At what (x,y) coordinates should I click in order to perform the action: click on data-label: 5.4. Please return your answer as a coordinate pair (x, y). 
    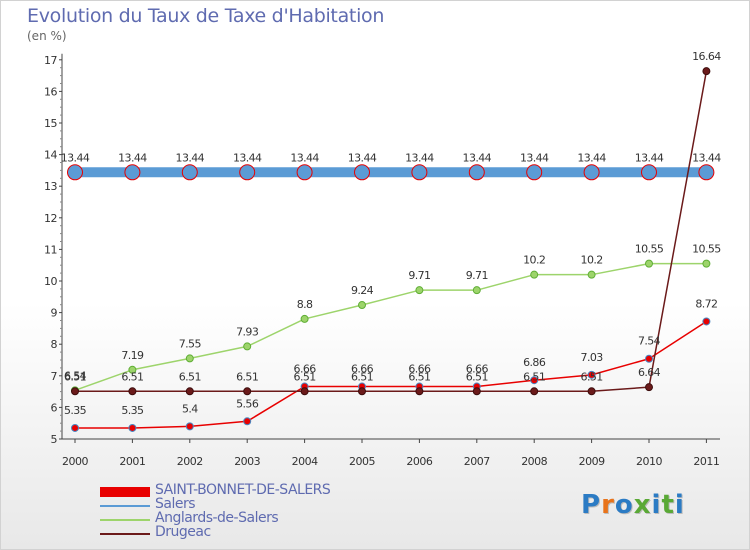
    Looking at the image, I should click on (190, 408).